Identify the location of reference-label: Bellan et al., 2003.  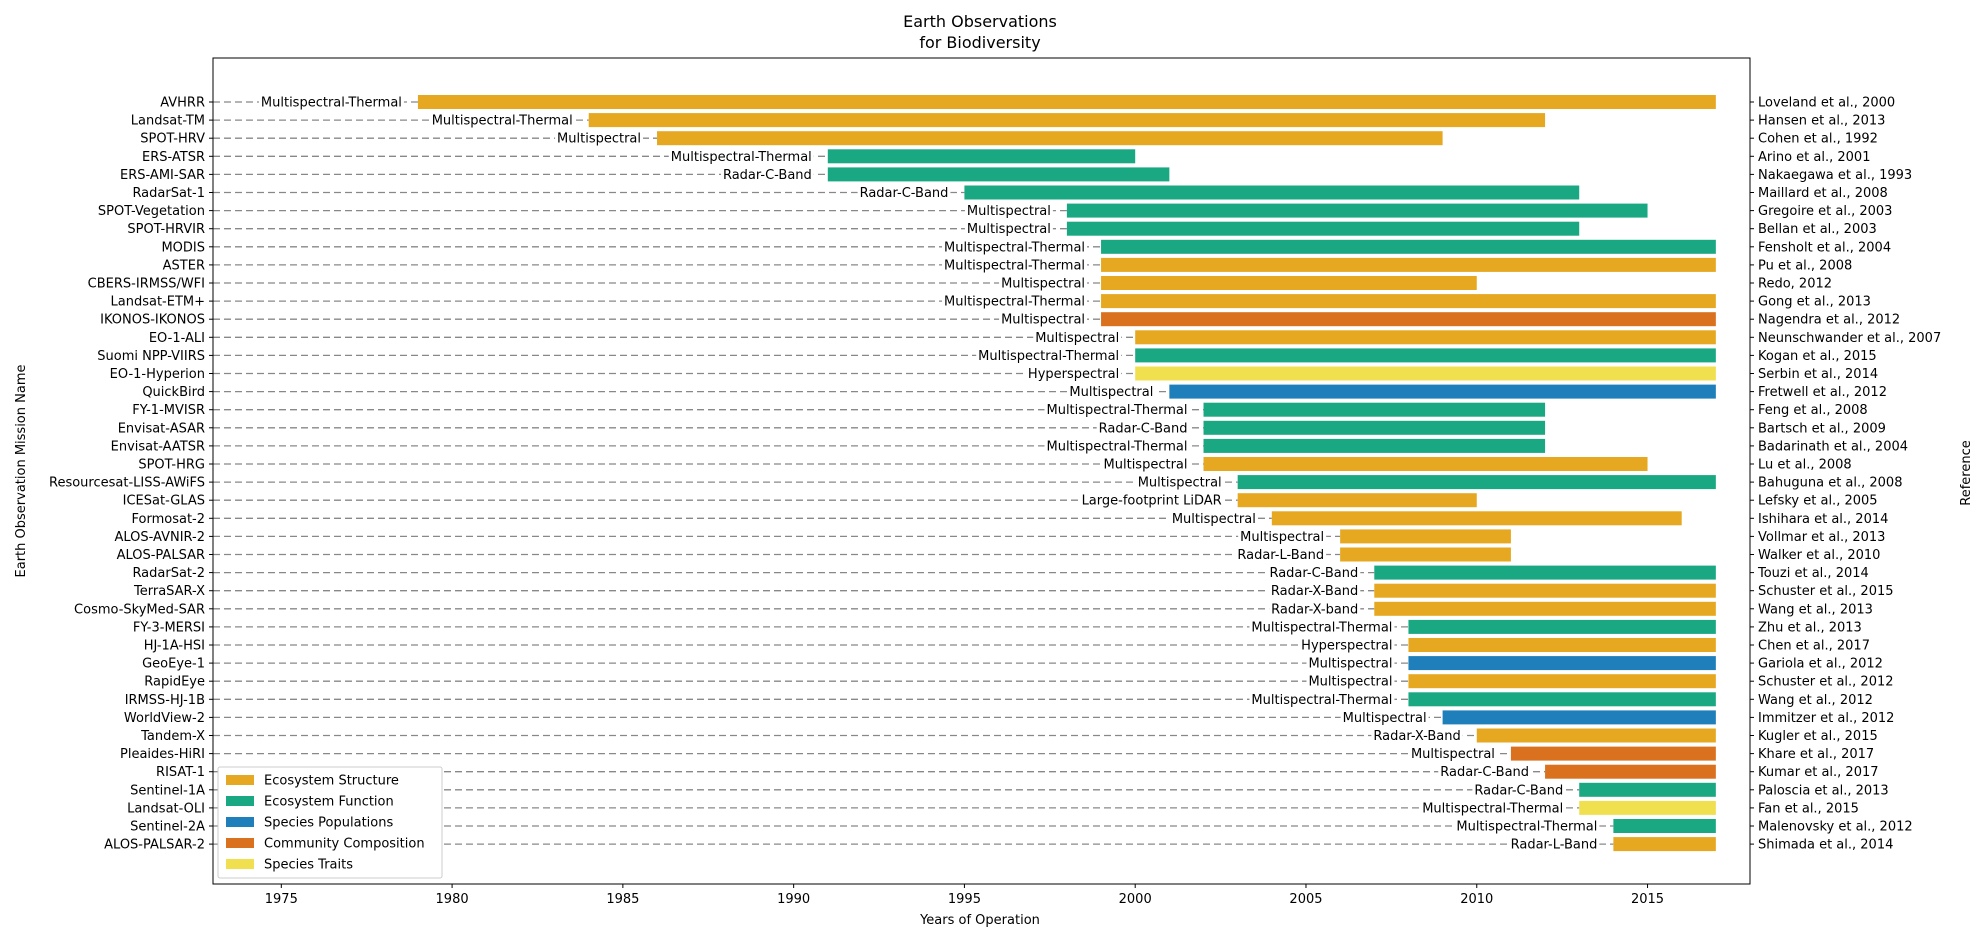
(1817, 229).